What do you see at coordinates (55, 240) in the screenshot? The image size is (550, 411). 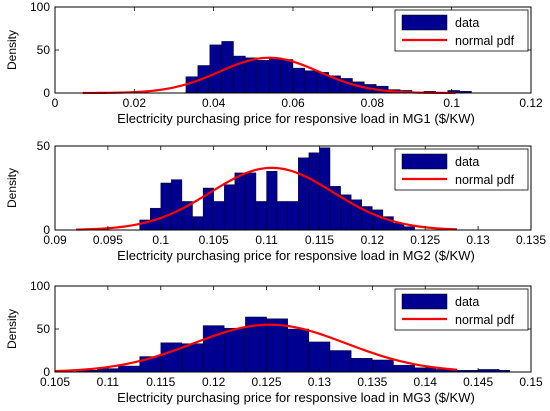 I see `x-tick-label: 0.09` at bounding box center [55, 240].